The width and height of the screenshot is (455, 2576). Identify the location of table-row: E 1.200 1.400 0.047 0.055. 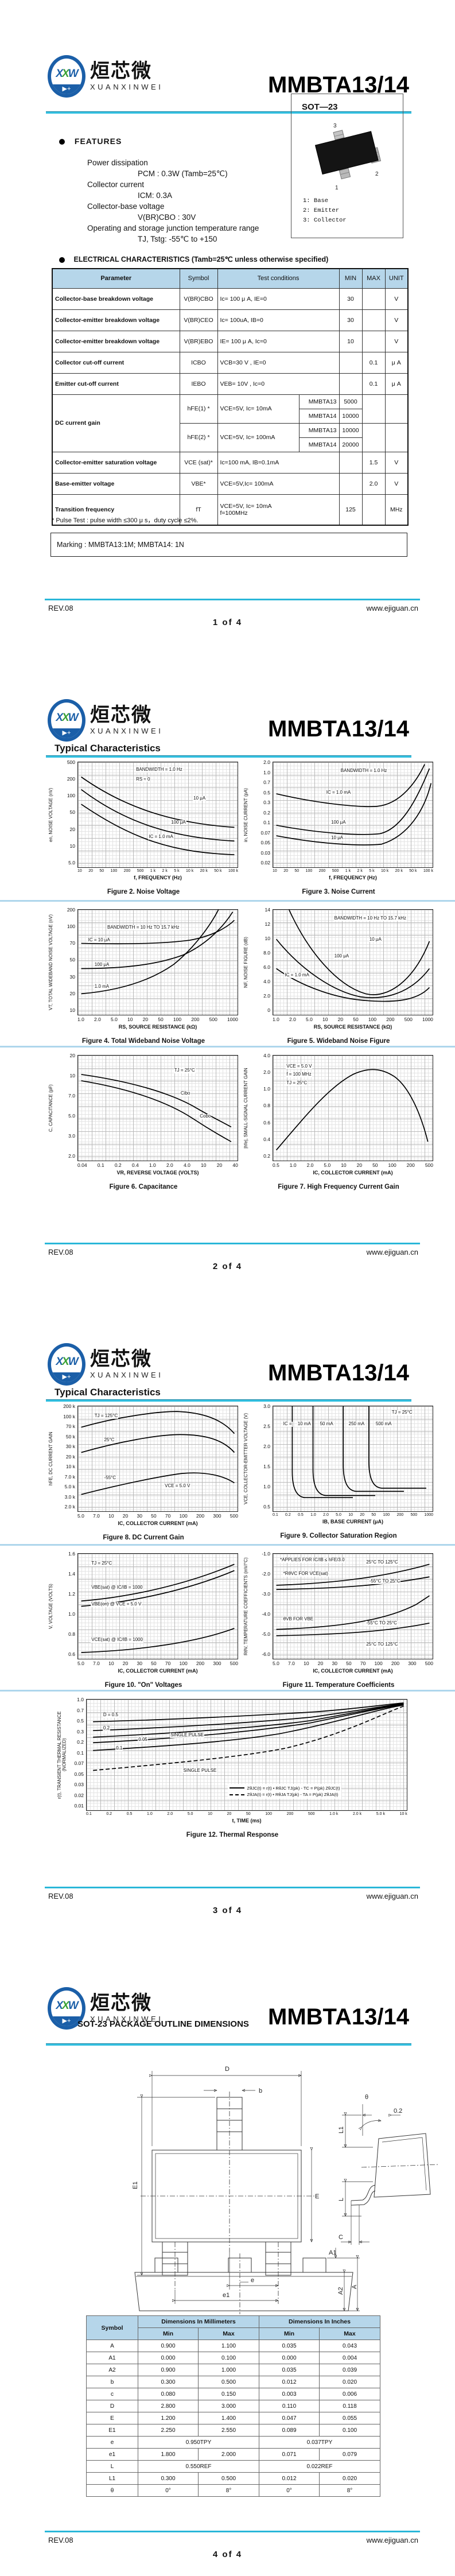
(233, 2418).